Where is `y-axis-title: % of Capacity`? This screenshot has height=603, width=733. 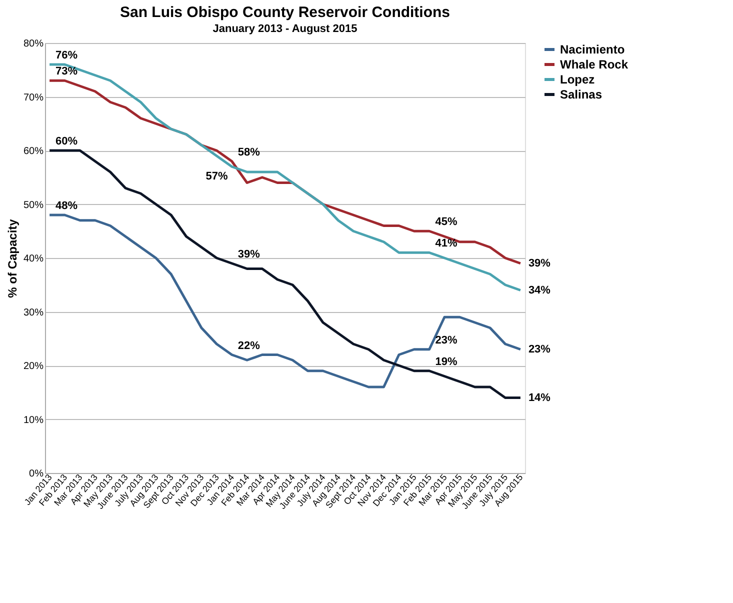
y-axis-title: % of Capacity is located at coordinates (12, 258).